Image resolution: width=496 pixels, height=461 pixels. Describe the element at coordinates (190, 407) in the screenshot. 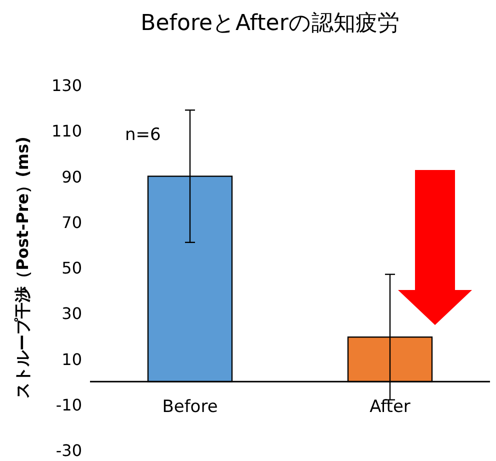

I see `x-tick-label: Before` at that location.